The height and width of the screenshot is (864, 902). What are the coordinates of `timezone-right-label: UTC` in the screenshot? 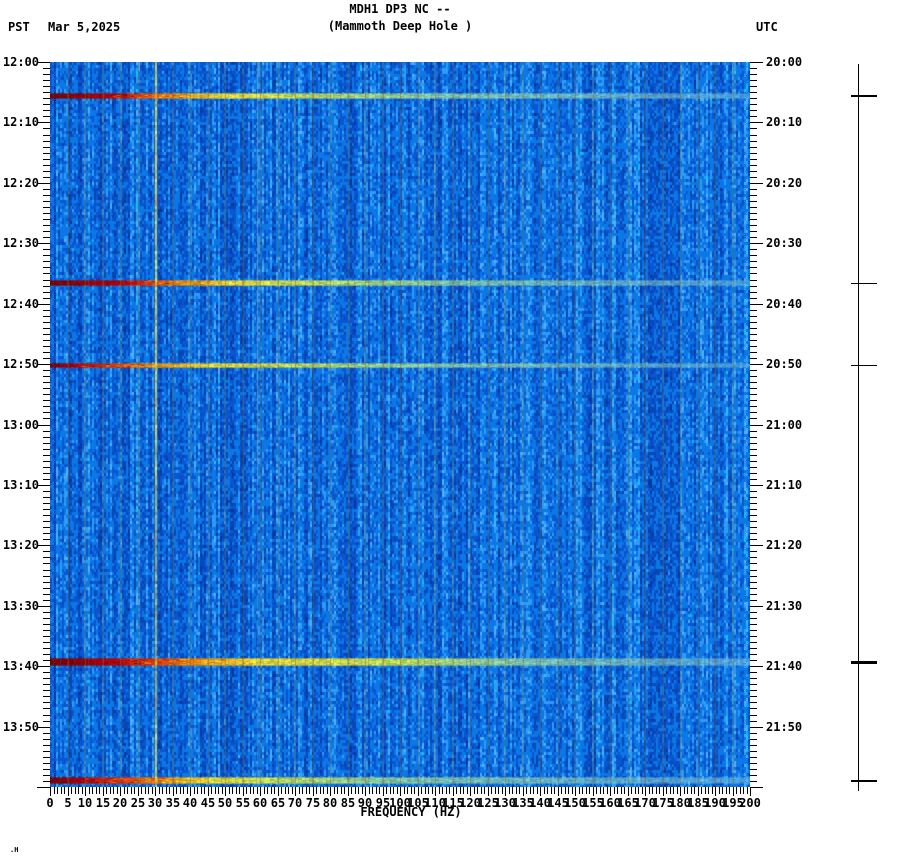 It's located at (767, 27).